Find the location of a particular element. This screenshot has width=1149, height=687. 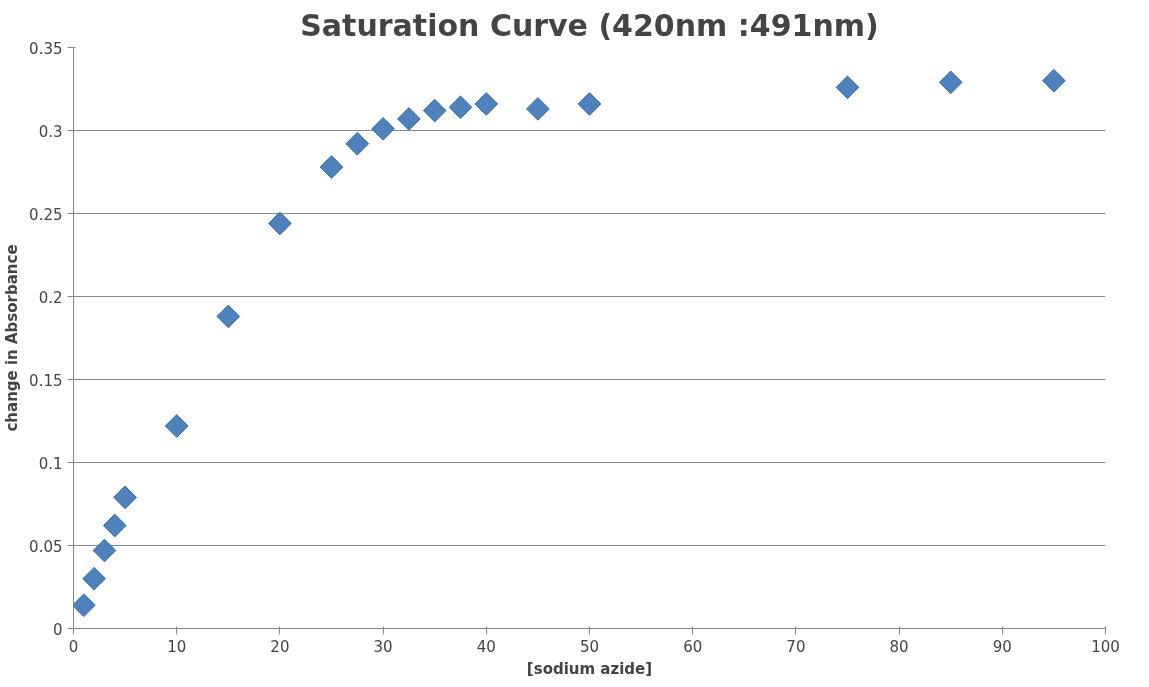

x-tick-label: 70 is located at coordinates (796, 646).